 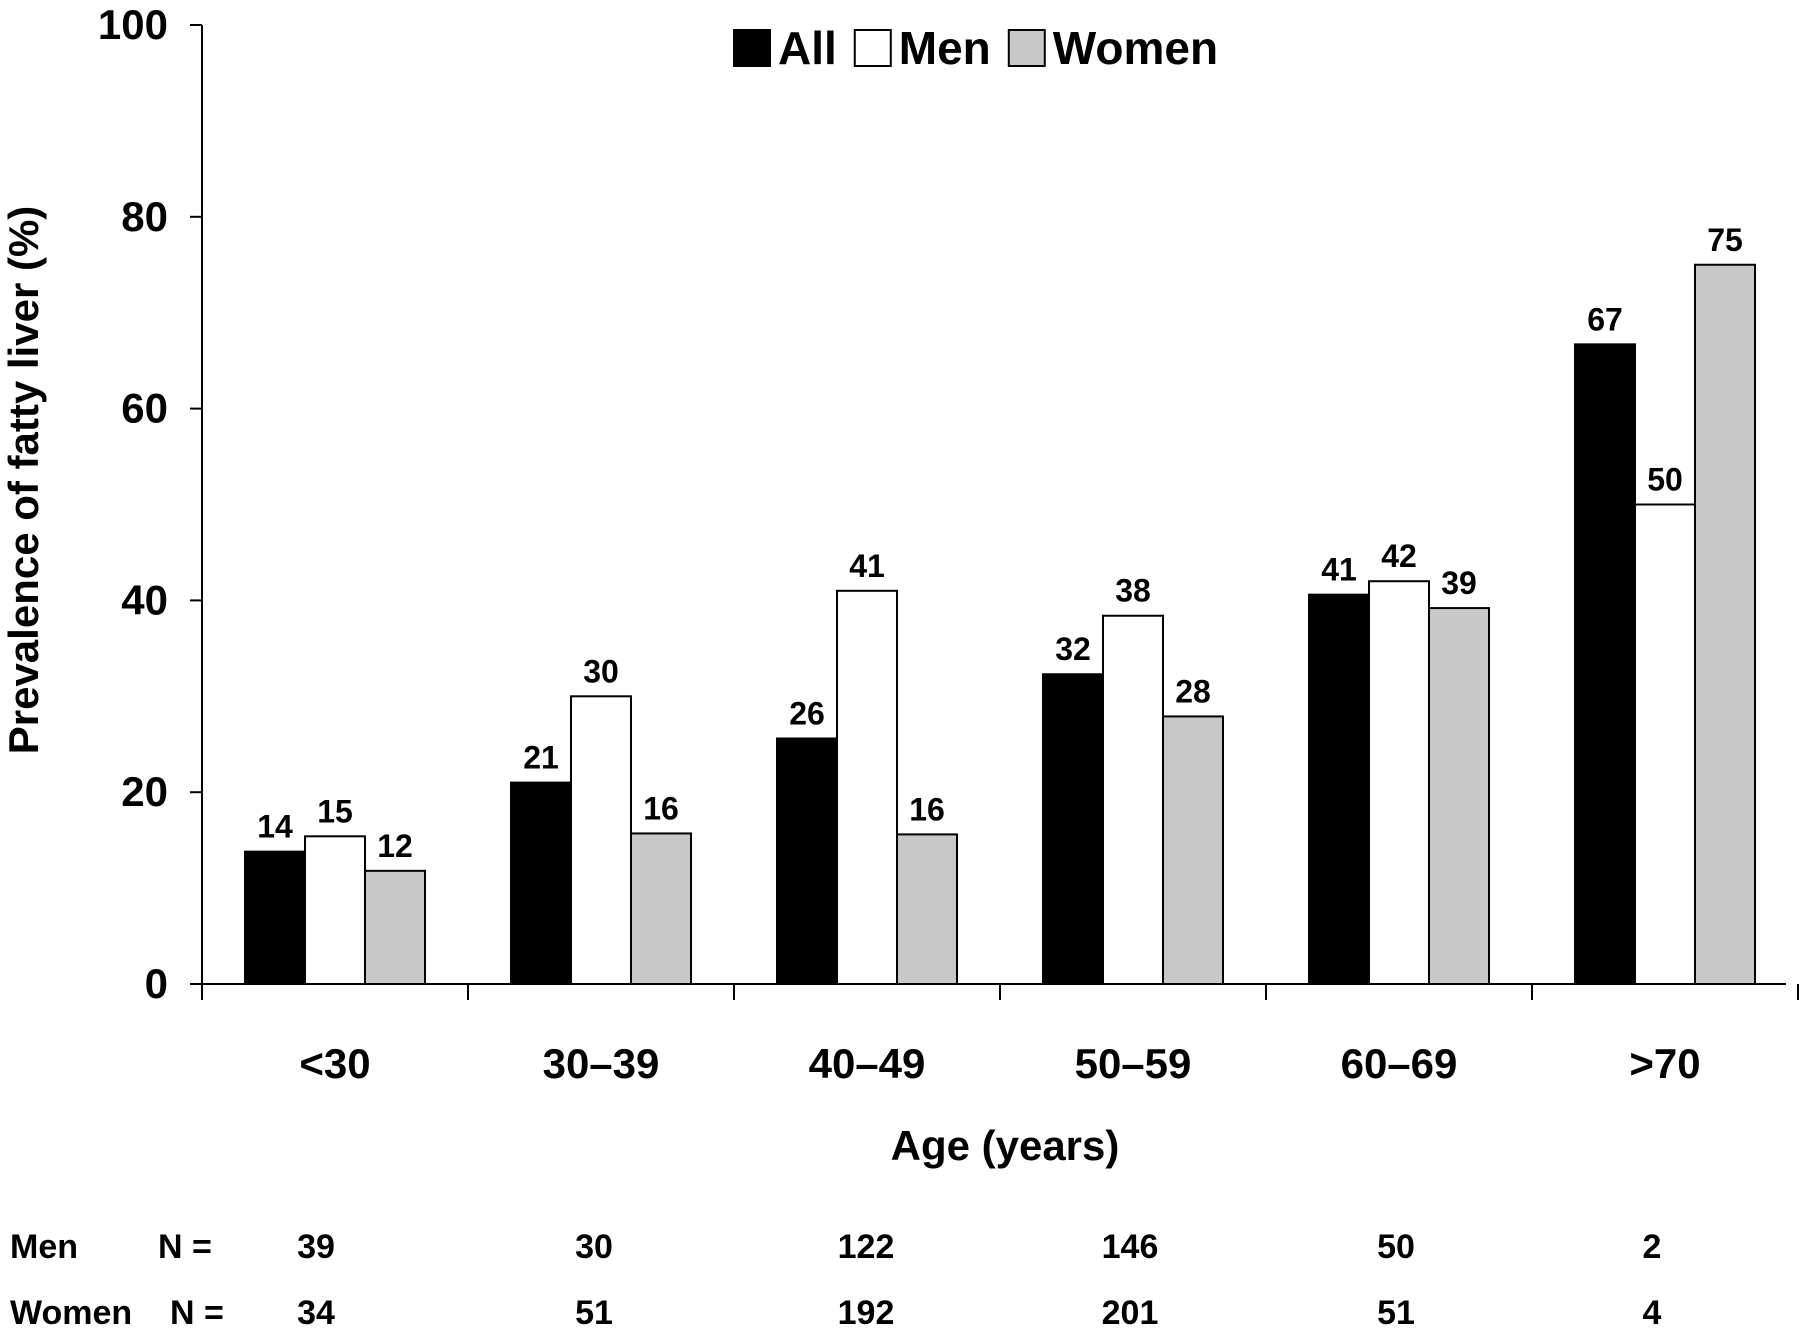 I want to click on legend-swatch-men, so click(x=872, y=48).